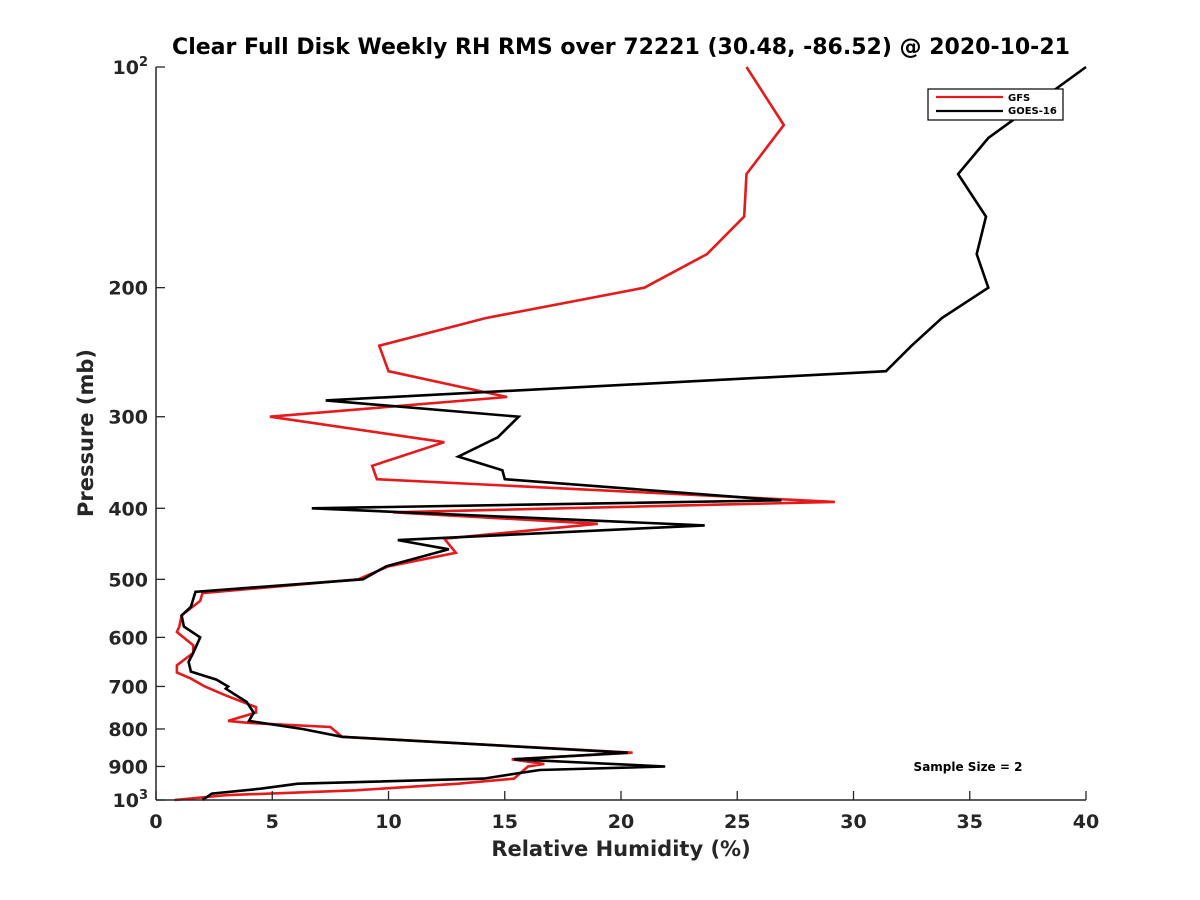  What do you see at coordinates (131, 800) in the screenshot?
I see `y-tick-label: 10³` at bounding box center [131, 800].